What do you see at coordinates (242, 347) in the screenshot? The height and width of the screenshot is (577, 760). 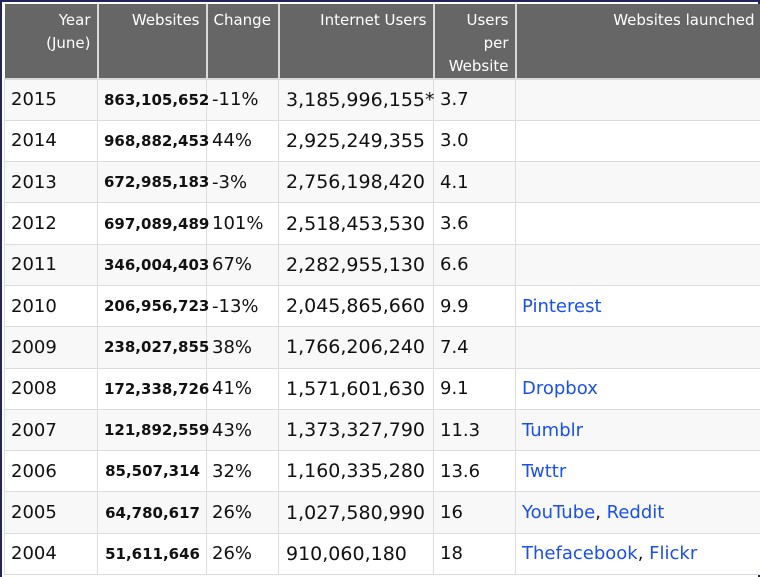 I see `change-cell: 38%` at bounding box center [242, 347].